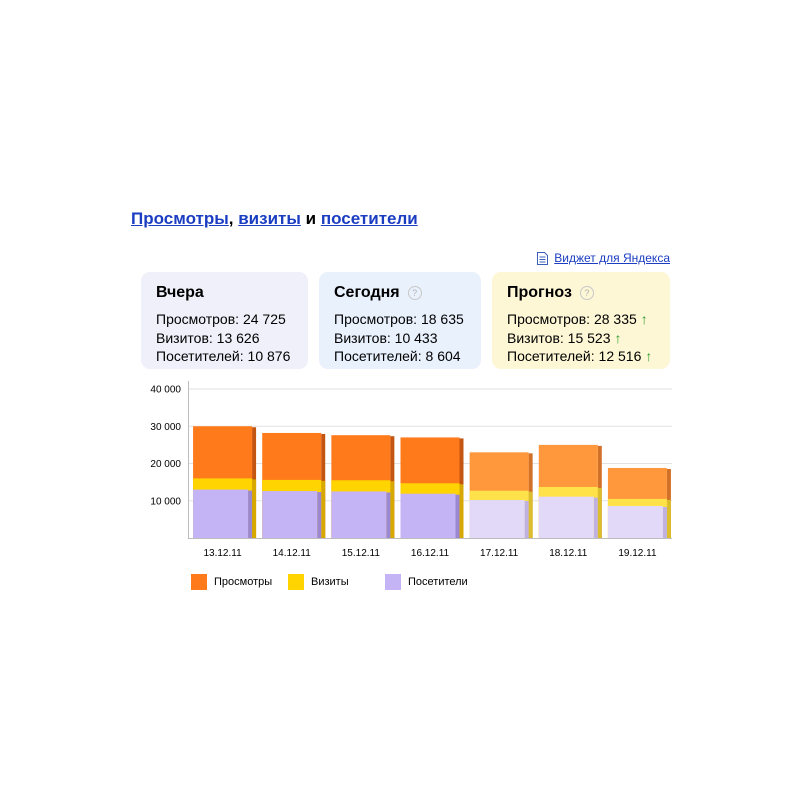 This screenshot has width=800, height=800. Describe the element at coordinates (361, 553) in the screenshot. I see `x-tick-label: 15.12.11` at that location.